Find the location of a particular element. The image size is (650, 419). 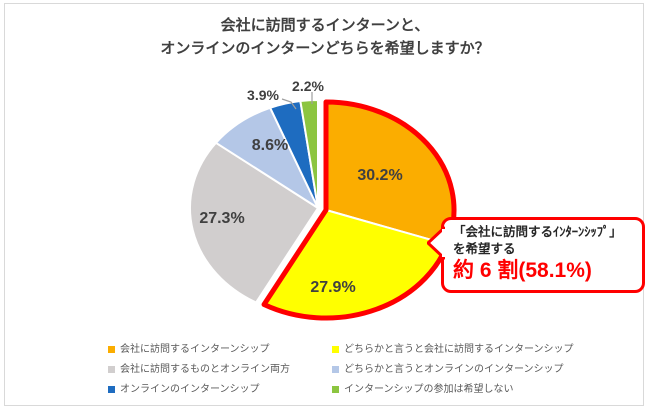

slice-value-label-0: 30.2% is located at coordinates (380, 175).